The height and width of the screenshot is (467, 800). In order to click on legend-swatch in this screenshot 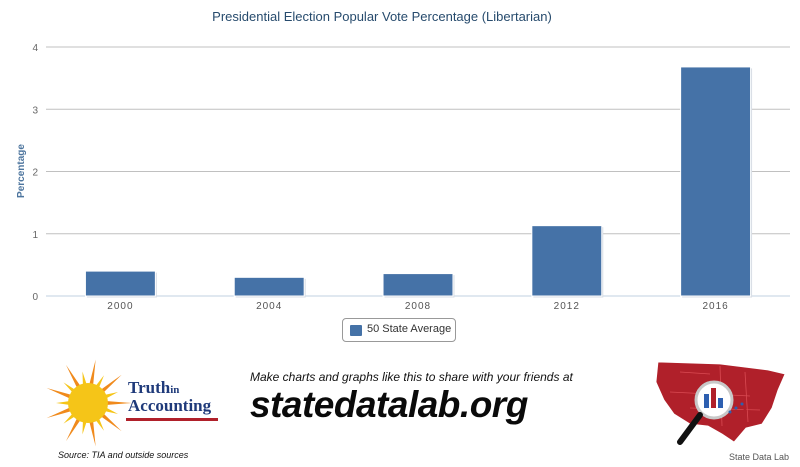, I will do `click(356, 330)`.